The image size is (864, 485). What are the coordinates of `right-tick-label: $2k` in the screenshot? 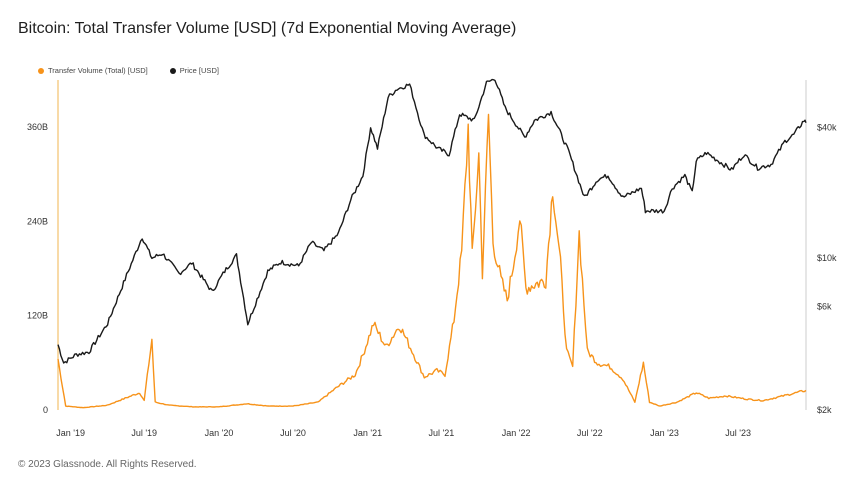 It's located at (824, 410).